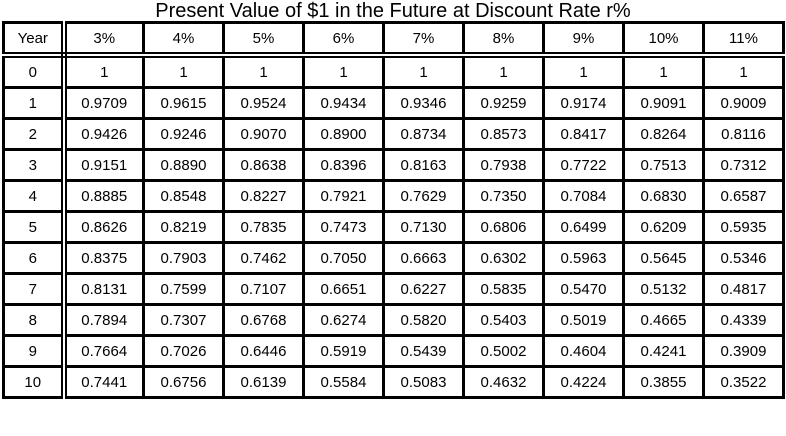 This screenshot has width=786, height=436. What do you see at coordinates (343, 196) in the screenshot?
I see `value-cell: 0.7921` at bounding box center [343, 196].